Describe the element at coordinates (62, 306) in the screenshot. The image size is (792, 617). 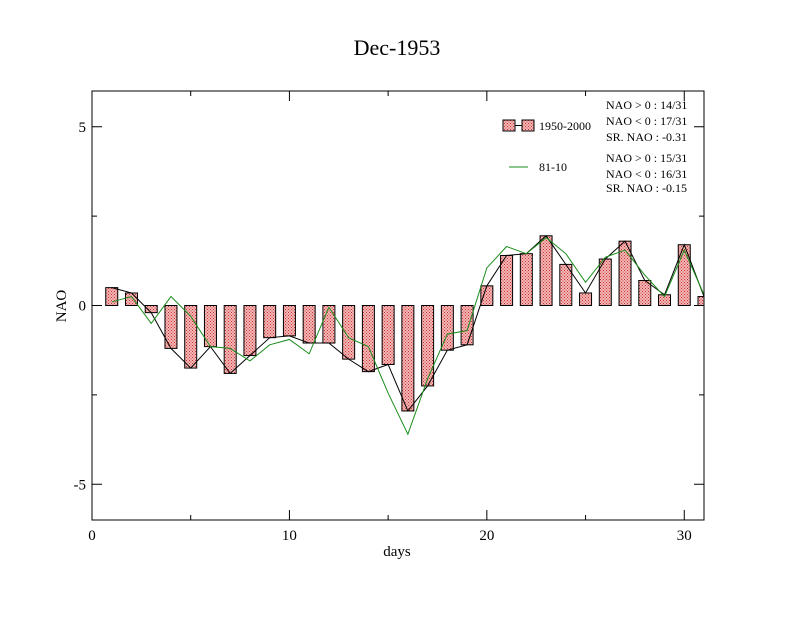
I see `y-axis-label: NAO` at that location.